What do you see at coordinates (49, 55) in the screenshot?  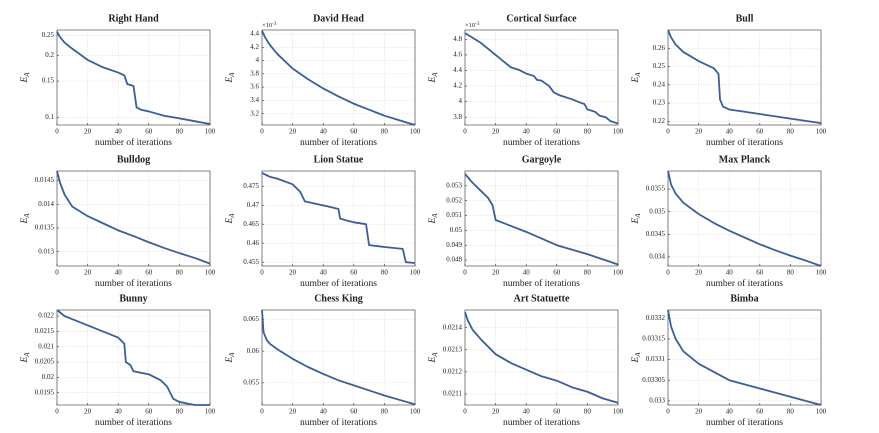 I see `y-tick-label: 0.2` at bounding box center [49, 55].